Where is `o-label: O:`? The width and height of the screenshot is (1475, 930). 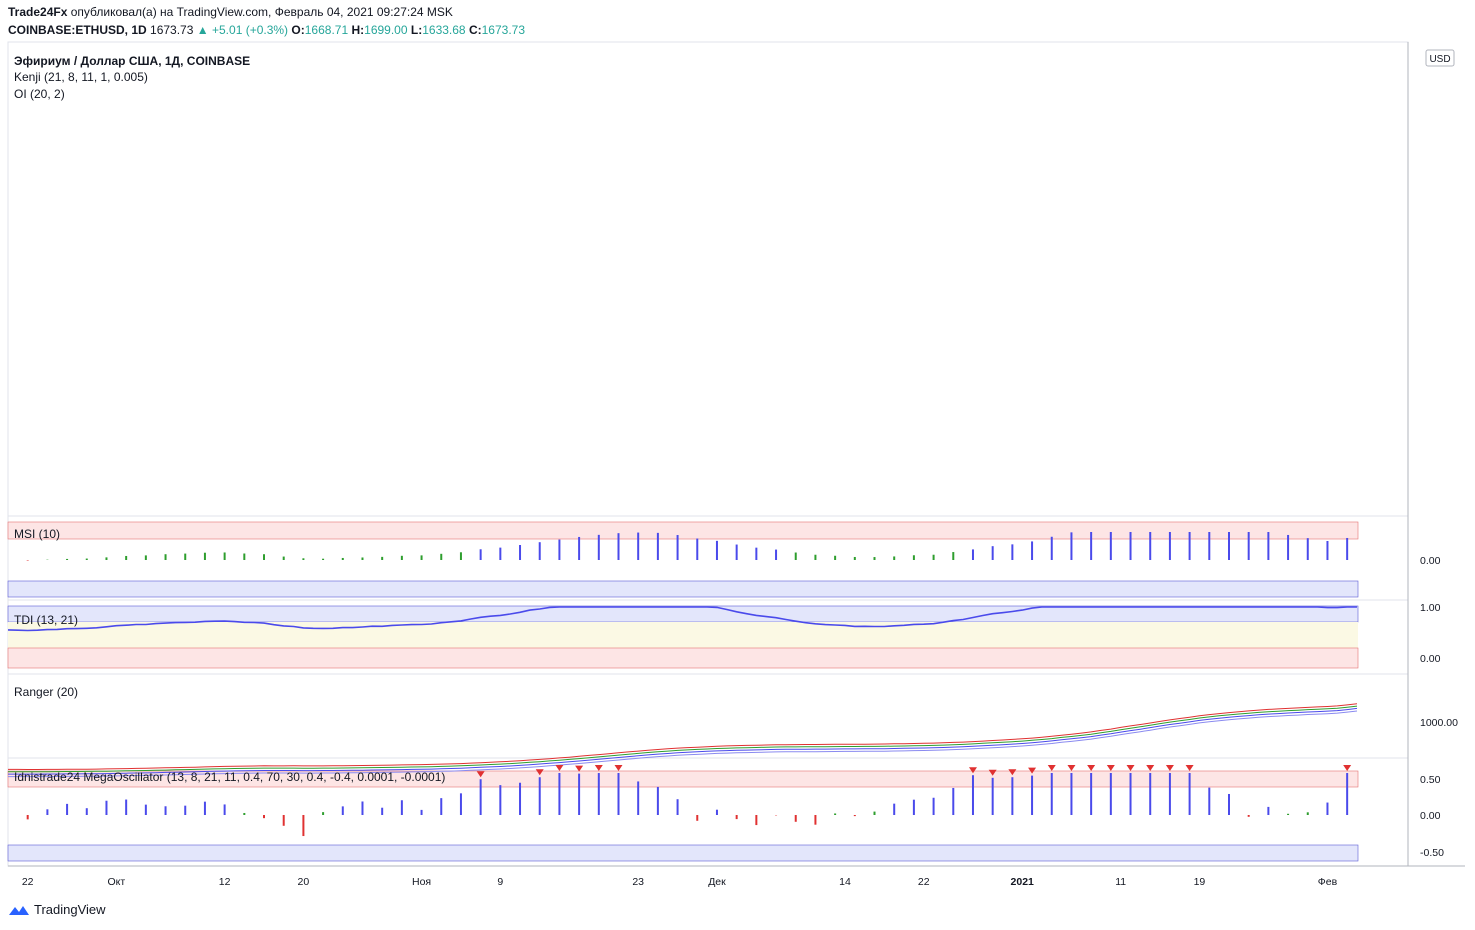
o-label: O: is located at coordinates (298, 30).